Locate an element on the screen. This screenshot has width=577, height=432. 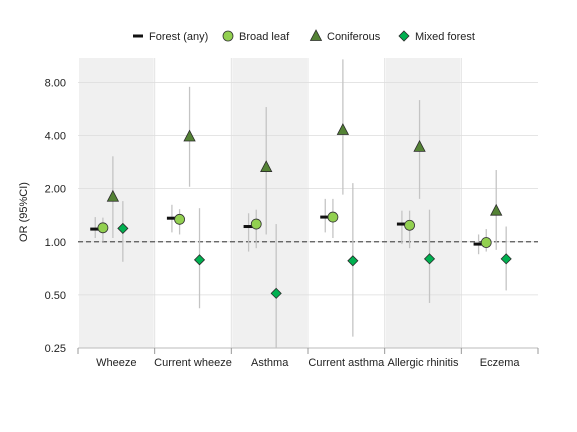
legend-circle-marker is located at coordinates (228, 36).